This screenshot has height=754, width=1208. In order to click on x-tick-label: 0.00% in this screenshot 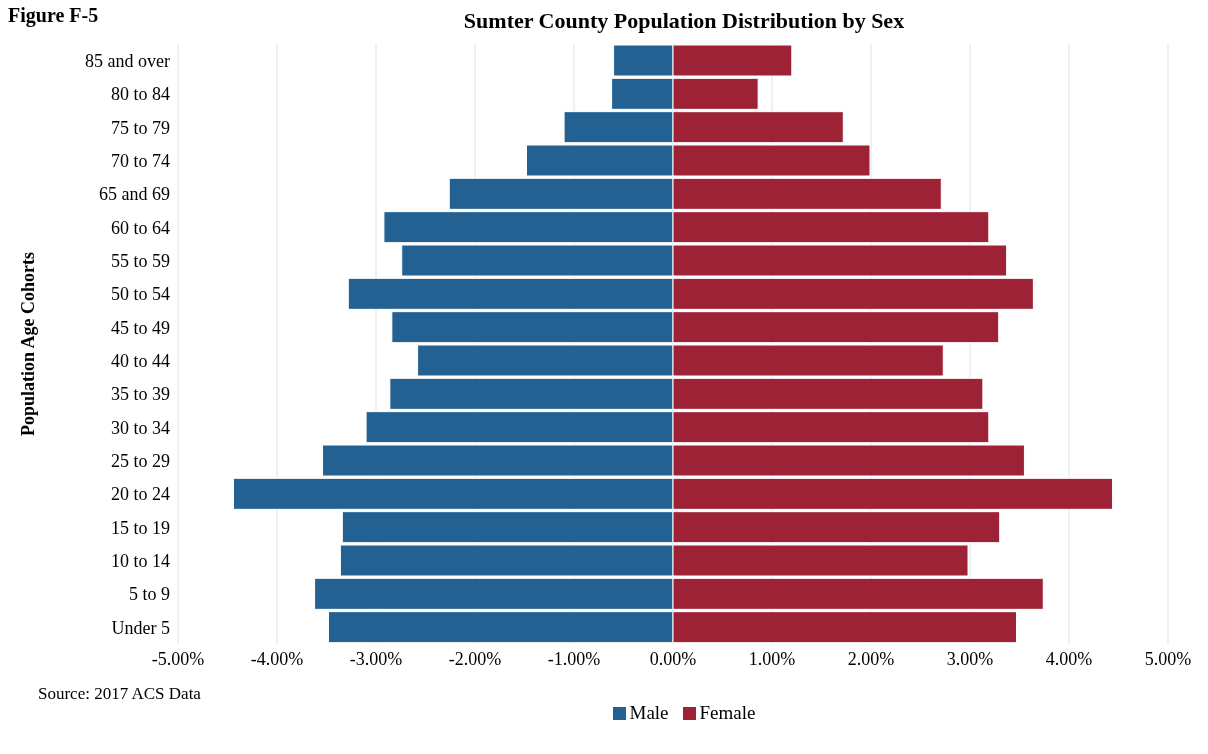, I will do `click(673, 658)`.